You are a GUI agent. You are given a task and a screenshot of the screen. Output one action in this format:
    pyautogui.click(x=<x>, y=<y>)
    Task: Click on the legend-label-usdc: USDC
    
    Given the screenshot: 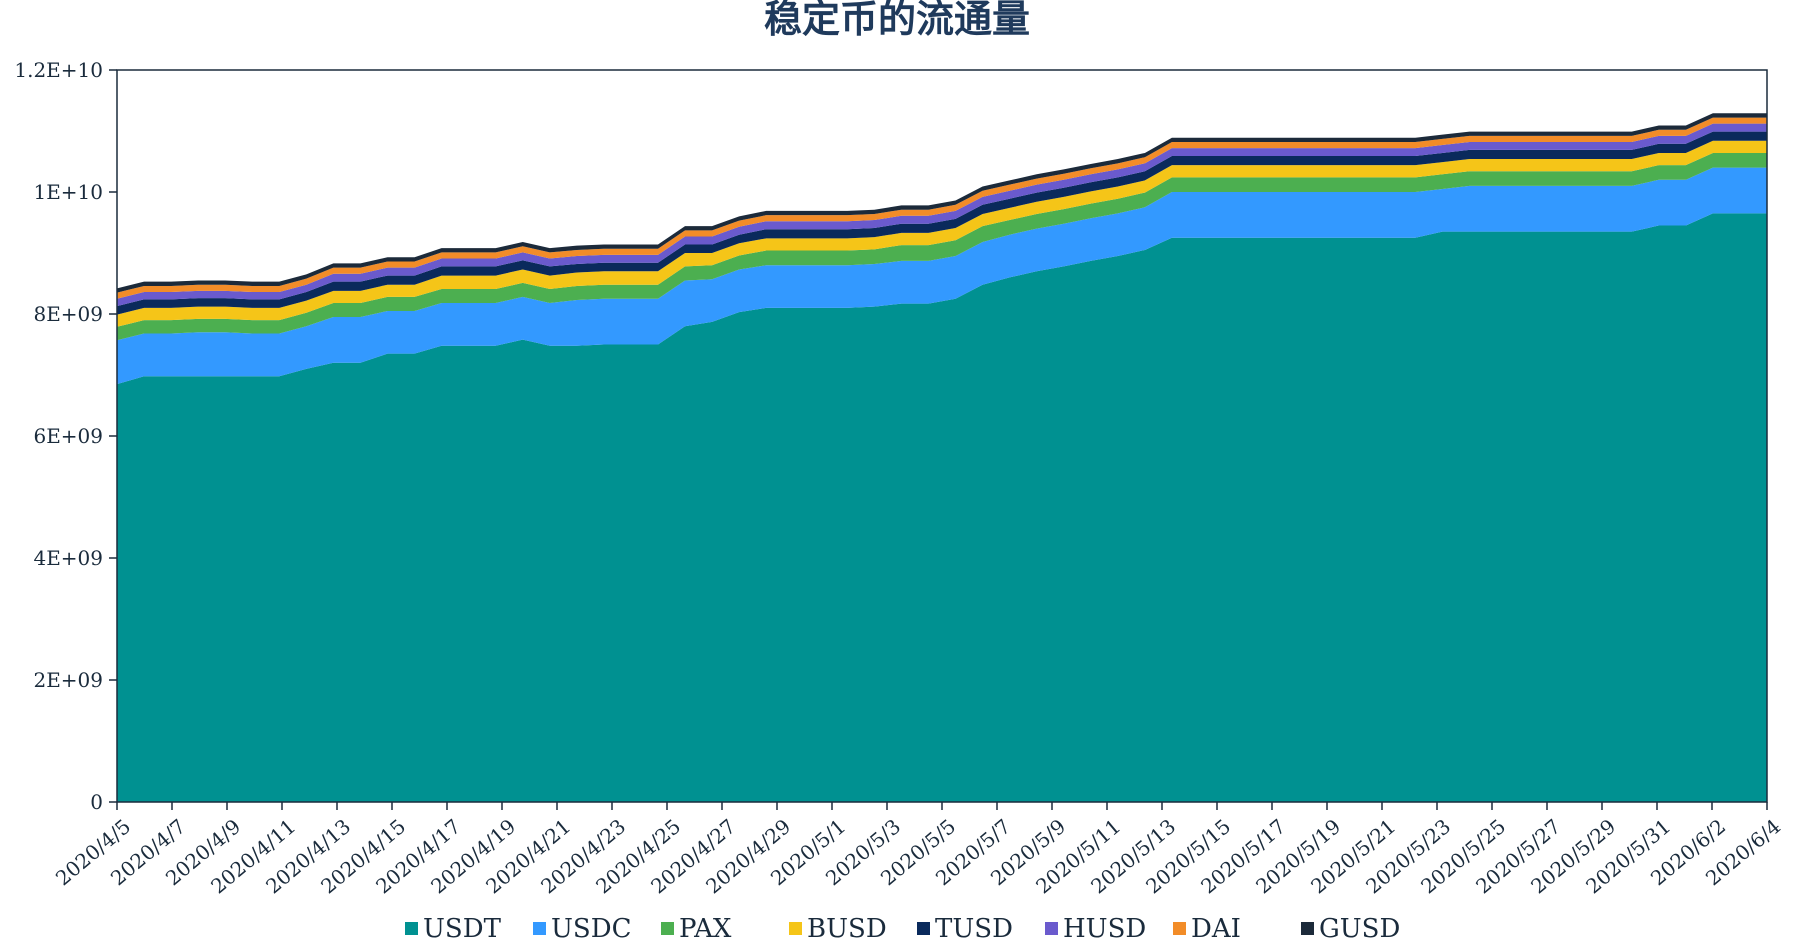 What is the action you would take?
    pyautogui.click(x=591, y=929)
    